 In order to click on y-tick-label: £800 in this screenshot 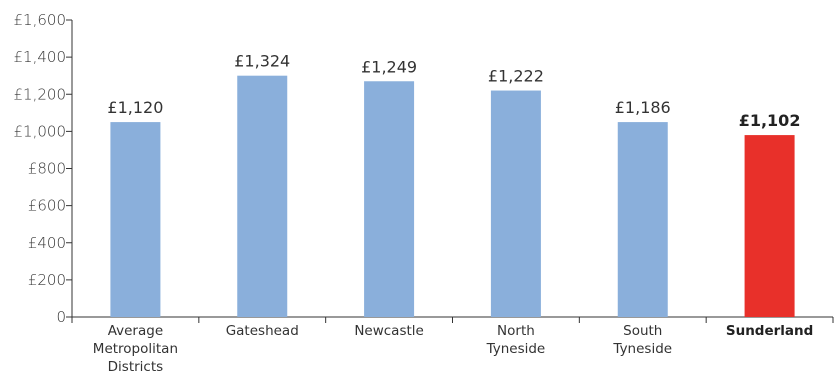, I will do `click(47, 169)`.